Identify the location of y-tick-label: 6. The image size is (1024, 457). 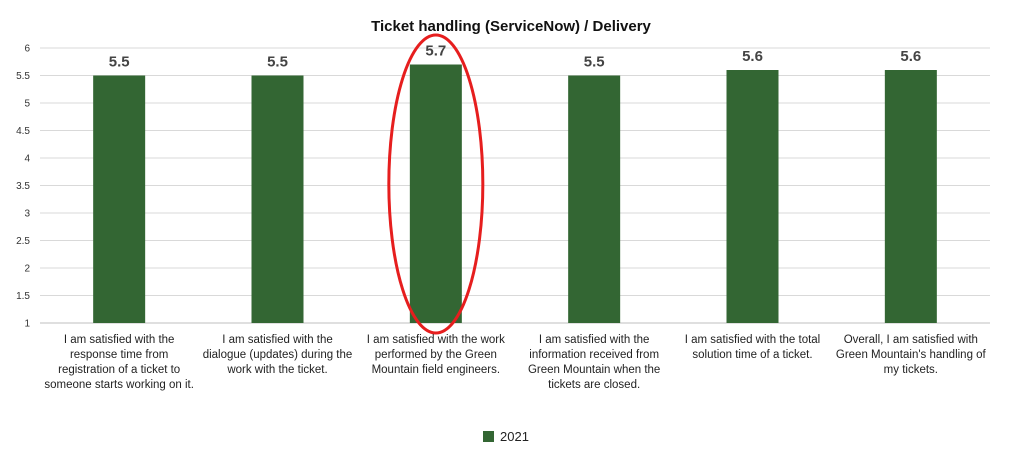
(27, 49).